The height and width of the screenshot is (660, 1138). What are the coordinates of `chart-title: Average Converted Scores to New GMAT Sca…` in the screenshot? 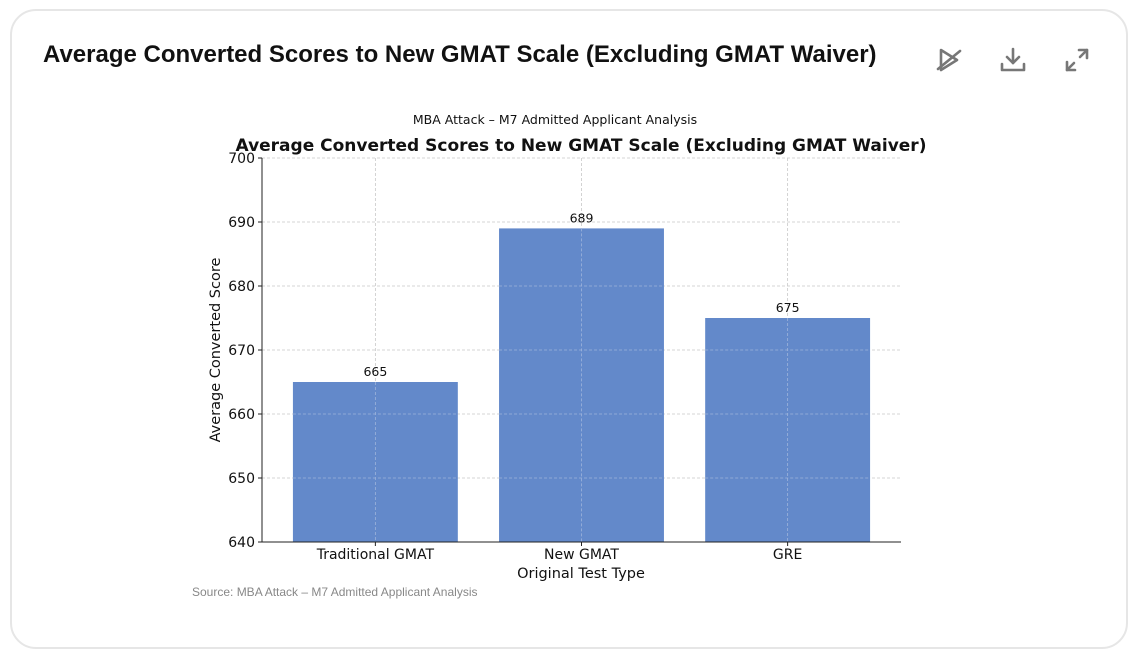 It's located at (581, 146).